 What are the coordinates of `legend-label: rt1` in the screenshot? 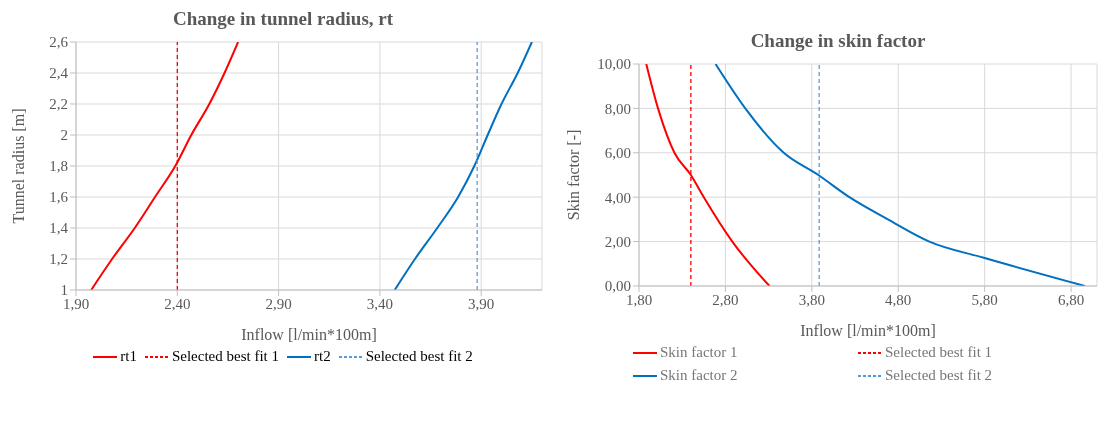 It's located at (128, 356).